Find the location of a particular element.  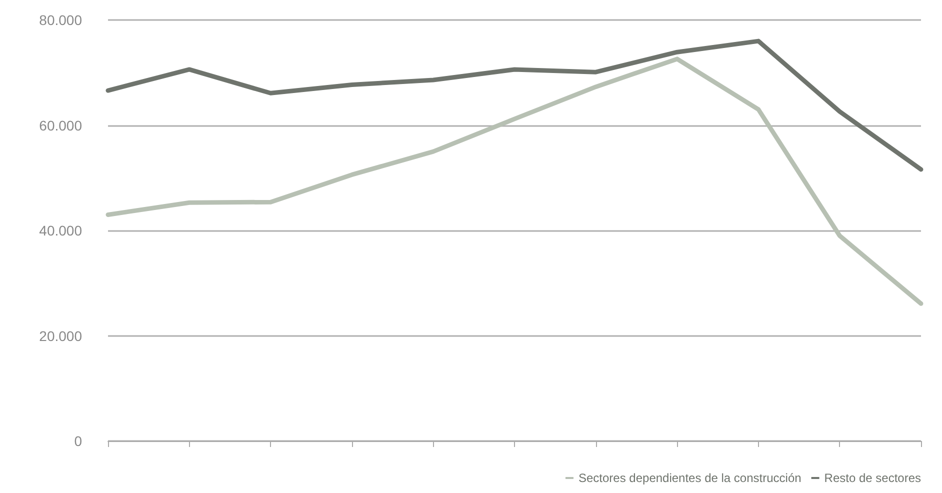

y-tick-label: 0 is located at coordinates (78, 441).